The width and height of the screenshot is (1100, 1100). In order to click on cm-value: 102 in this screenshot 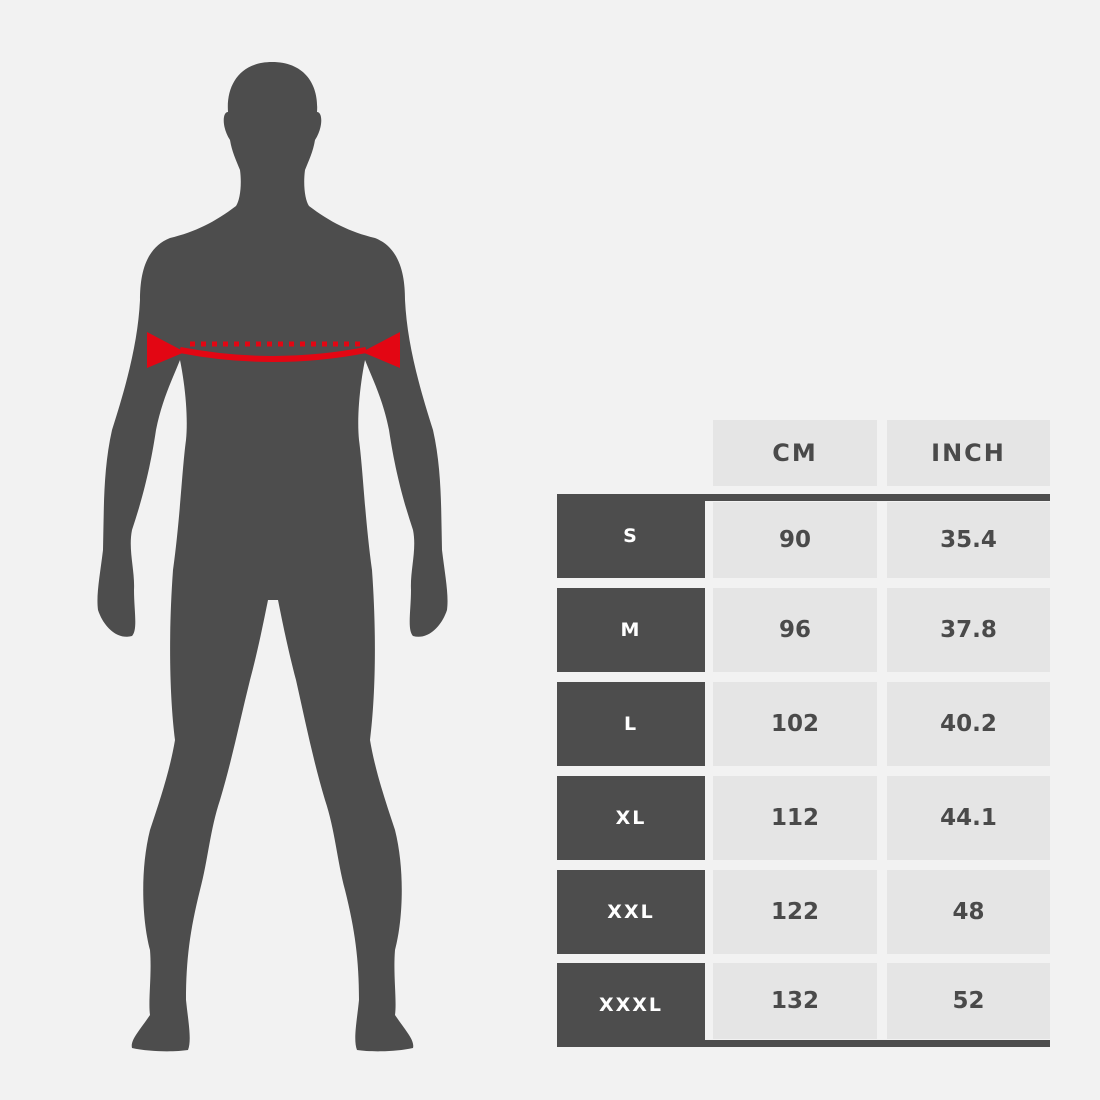, I will do `click(795, 724)`.